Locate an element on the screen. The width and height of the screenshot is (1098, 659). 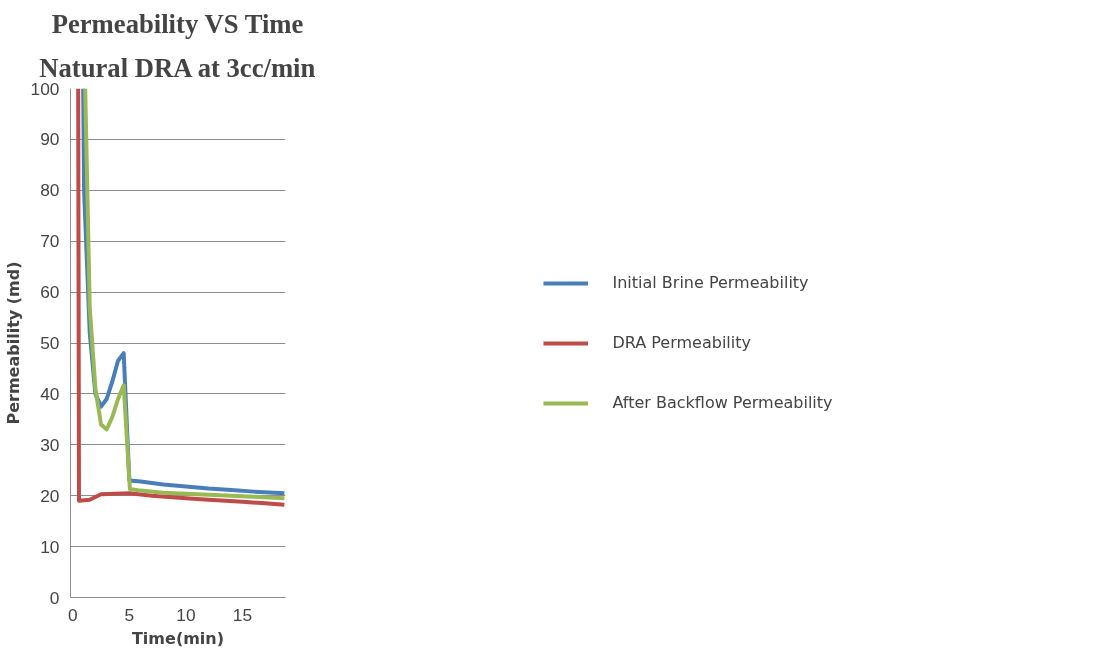
y-tick-label: 70 is located at coordinates (50, 241).